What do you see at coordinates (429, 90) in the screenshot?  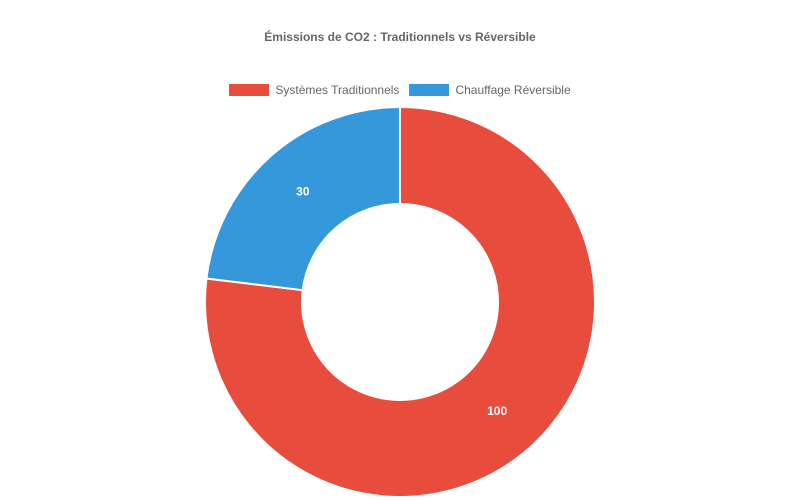 I see `legend-swatch-reversible` at bounding box center [429, 90].